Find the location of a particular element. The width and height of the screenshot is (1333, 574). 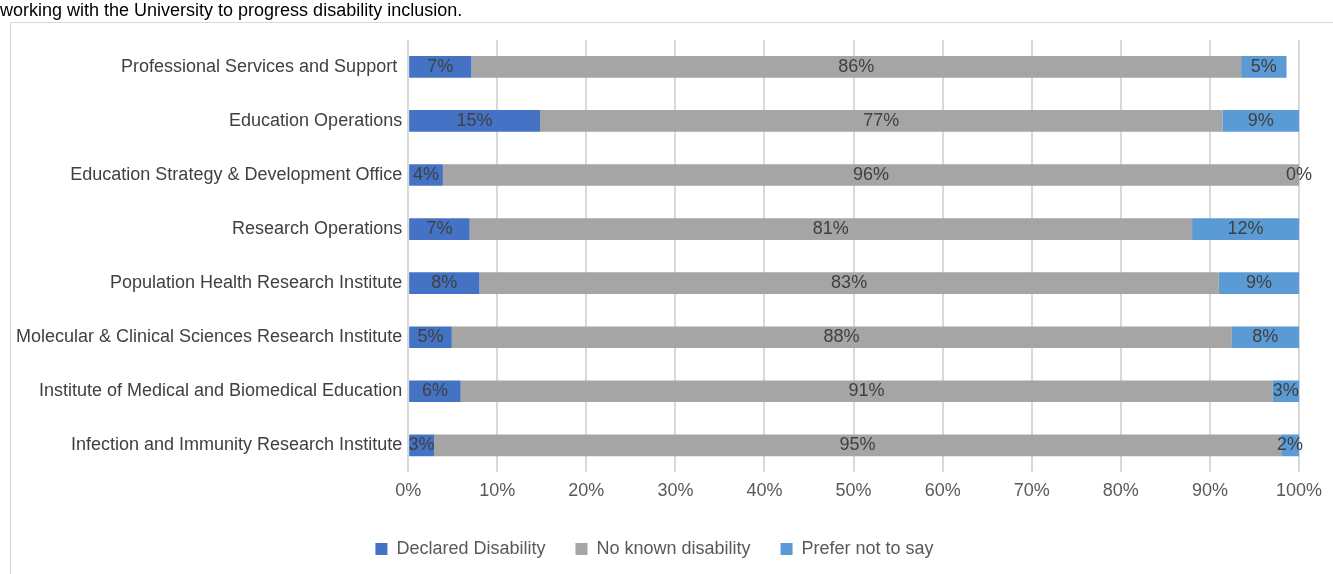

x-tick-label: 40% is located at coordinates (764, 490).